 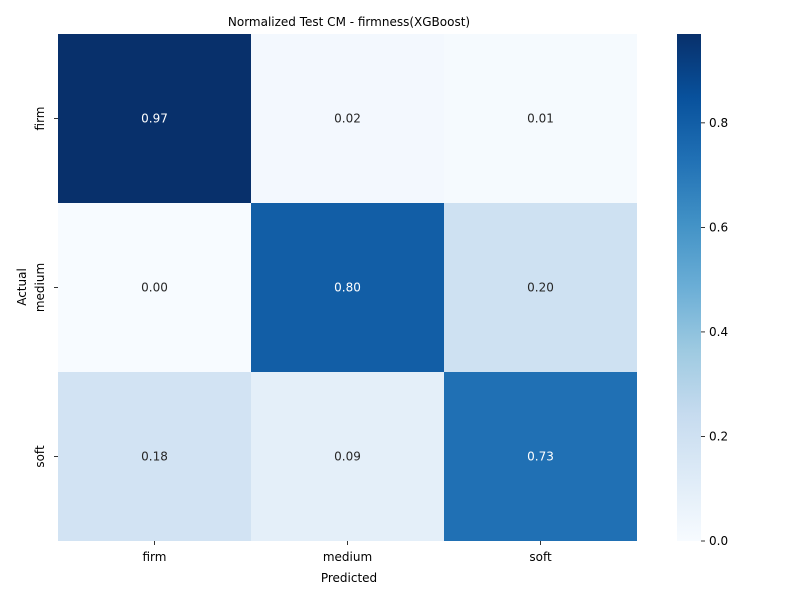 I want to click on y-tick-label: firm, so click(x=40, y=119).